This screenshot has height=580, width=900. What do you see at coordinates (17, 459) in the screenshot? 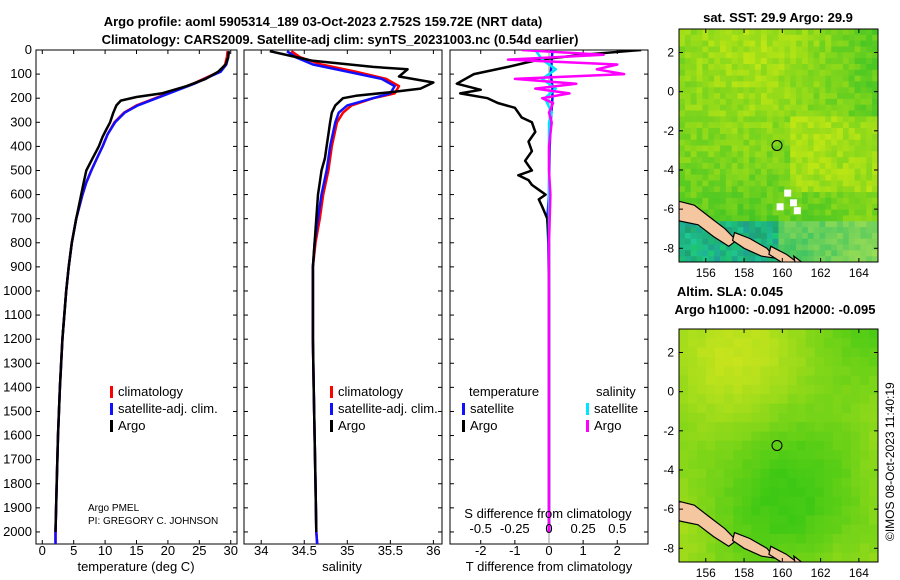
I see `ytick-label: 1700` at bounding box center [17, 459].